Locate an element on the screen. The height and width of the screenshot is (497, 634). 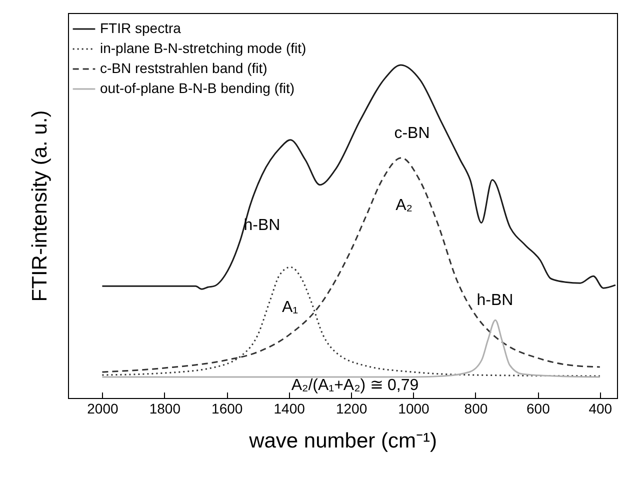
annotation: A₁ is located at coordinates (290, 307).